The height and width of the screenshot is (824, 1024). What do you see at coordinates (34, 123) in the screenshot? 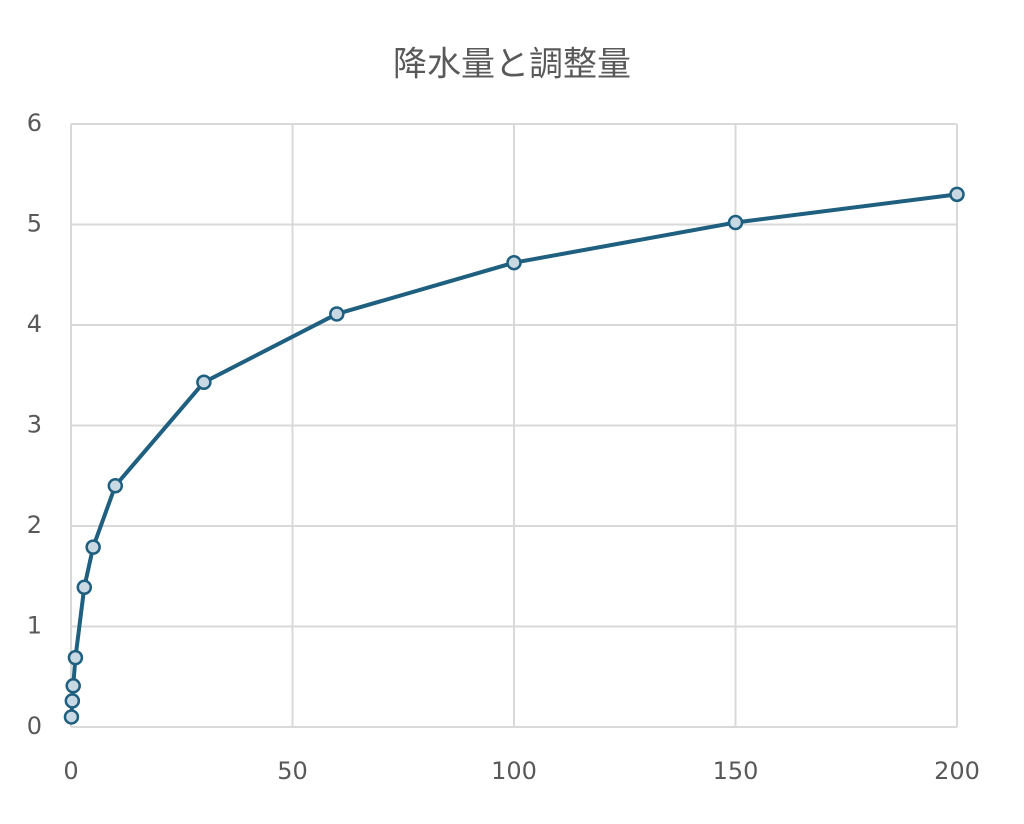
I see `y-tick-label: 6` at bounding box center [34, 123].